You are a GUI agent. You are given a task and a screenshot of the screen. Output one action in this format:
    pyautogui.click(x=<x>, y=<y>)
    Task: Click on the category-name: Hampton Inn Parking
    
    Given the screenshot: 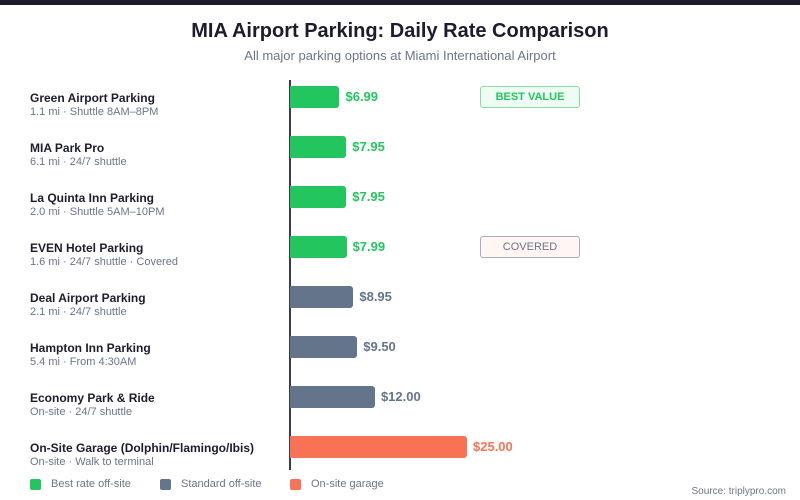 What is the action you would take?
    pyautogui.click(x=90, y=348)
    